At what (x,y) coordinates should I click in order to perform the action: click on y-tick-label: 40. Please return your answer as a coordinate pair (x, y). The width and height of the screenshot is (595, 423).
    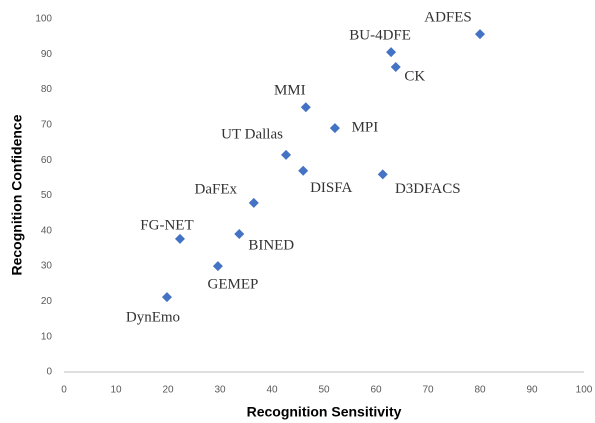
    Looking at the image, I should click on (47, 230).